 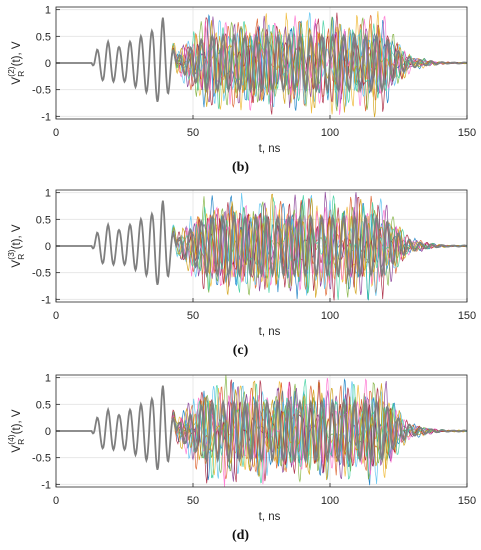 What do you see at coordinates (16, 430) in the screenshot?
I see `y-axis-label: VR(4)(t), V` at bounding box center [16, 430].